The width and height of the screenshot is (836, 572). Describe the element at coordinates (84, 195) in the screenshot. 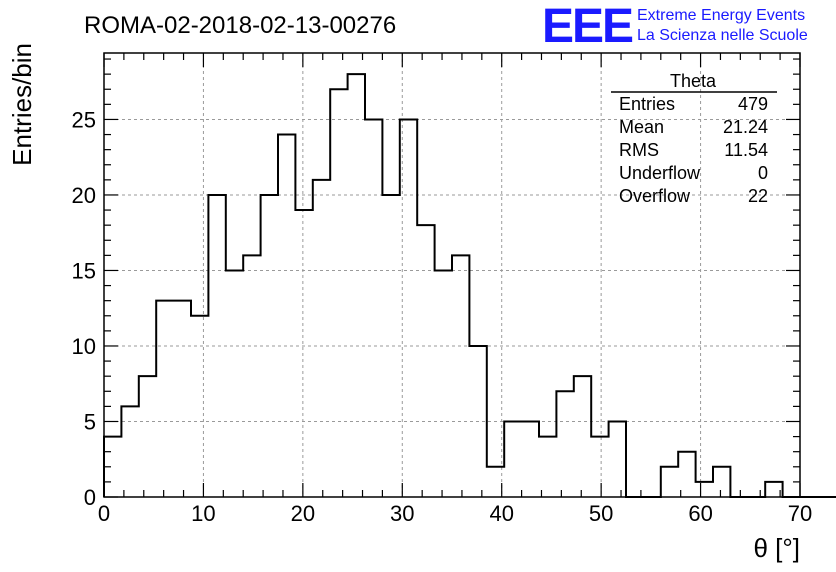

I see `y-tick-label: 20` at that location.